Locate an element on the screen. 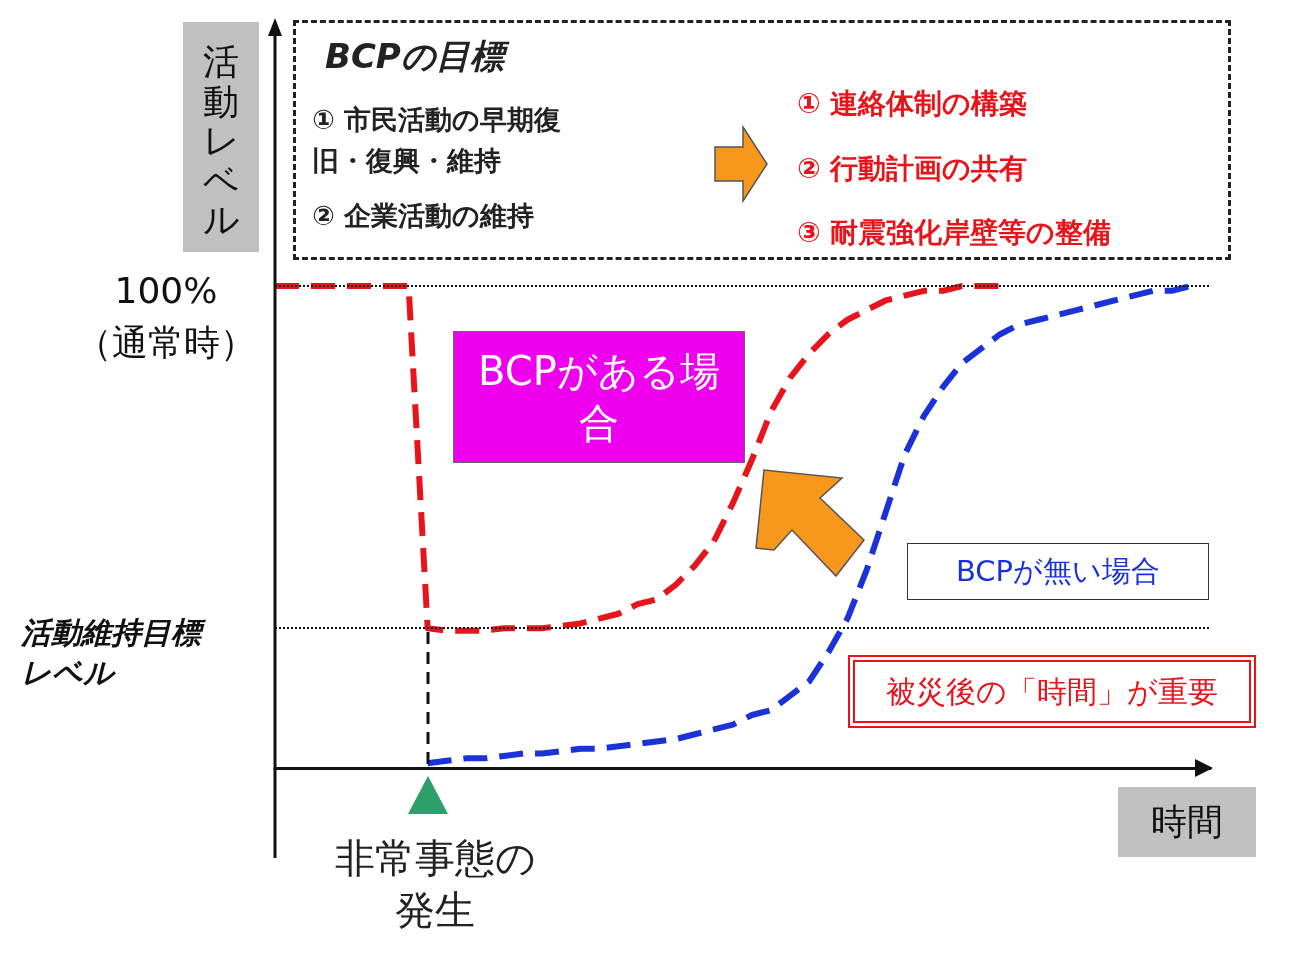 This screenshot has width=1314, height=968. series-label: BCPがある場合 is located at coordinates (599, 397).